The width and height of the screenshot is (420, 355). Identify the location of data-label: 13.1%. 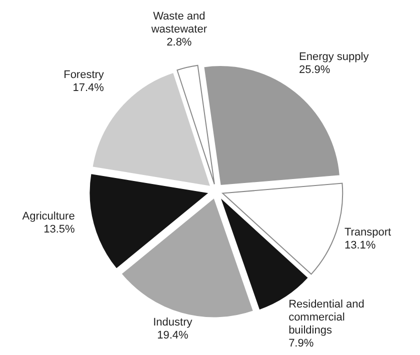
(360, 245).